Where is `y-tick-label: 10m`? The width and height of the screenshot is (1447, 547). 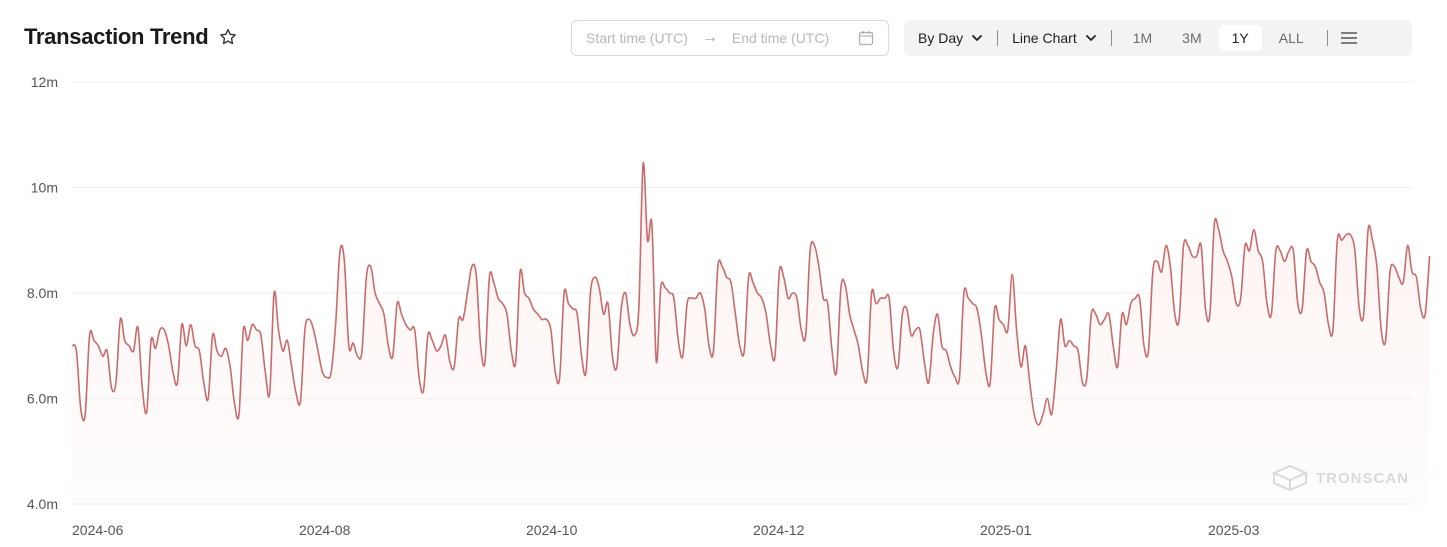
y-tick-label: 10m is located at coordinates (44, 188).